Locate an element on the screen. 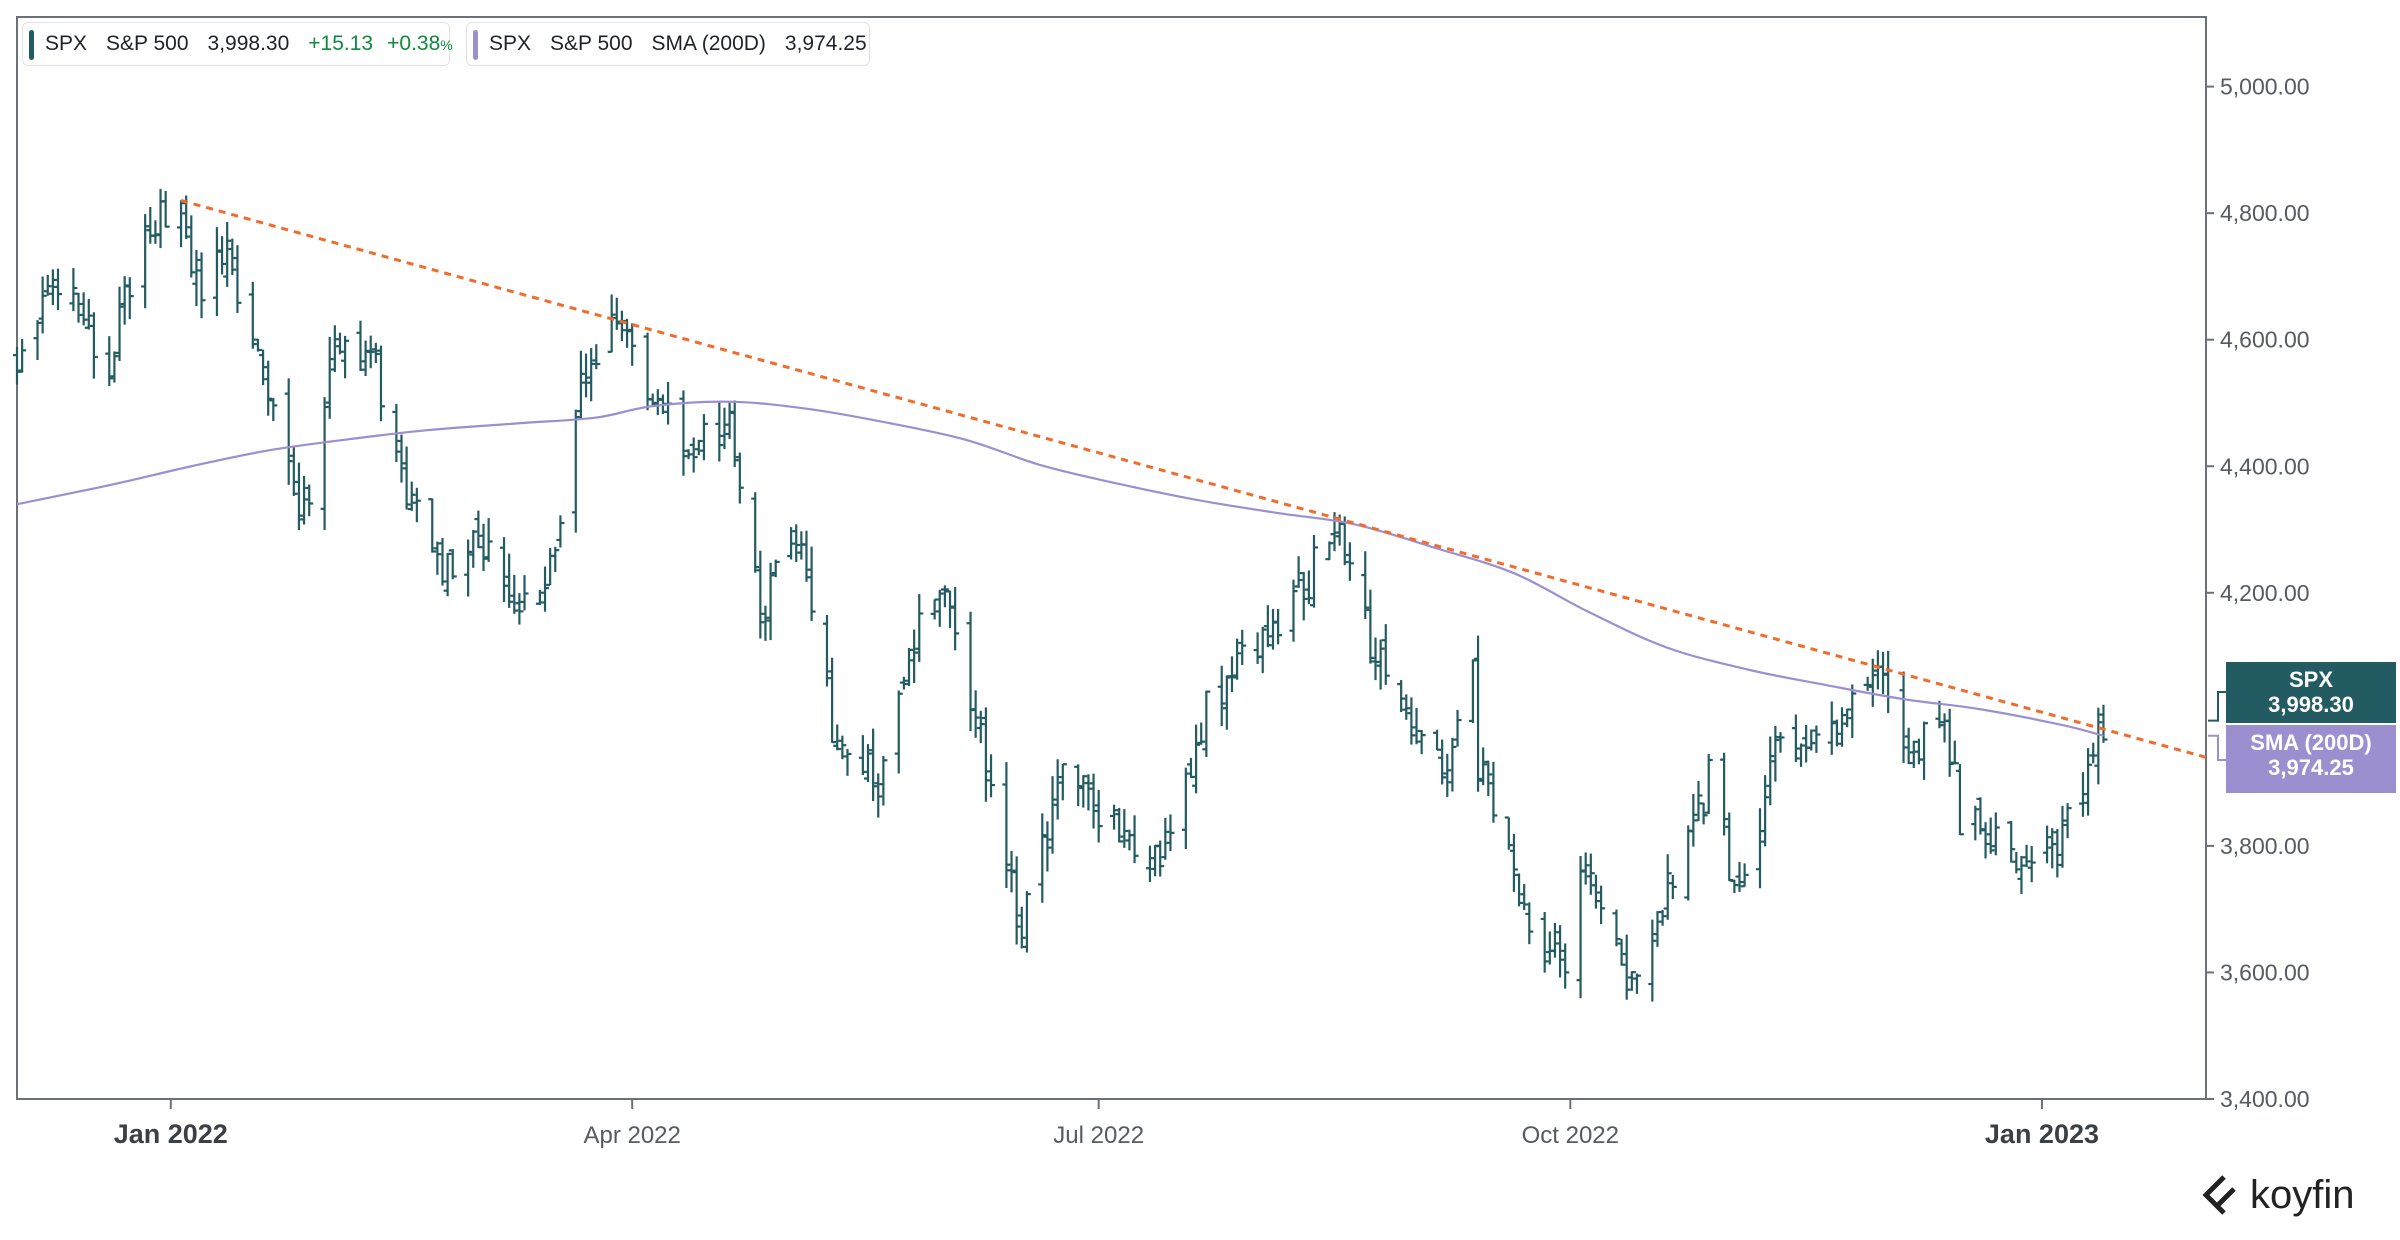 This screenshot has height=1240, width=2400. y-tick-label: 4,600.00 is located at coordinates (2265, 340).